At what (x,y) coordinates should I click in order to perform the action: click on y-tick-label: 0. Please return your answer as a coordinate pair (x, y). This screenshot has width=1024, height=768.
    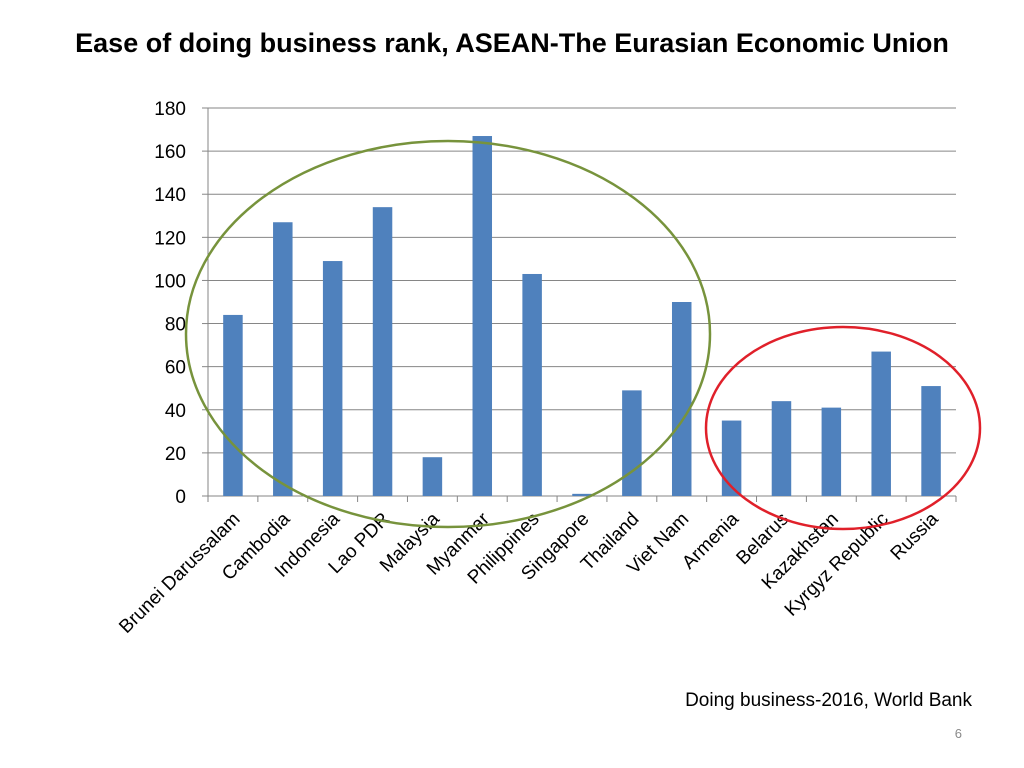
    Looking at the image, I should click on (180, 497).